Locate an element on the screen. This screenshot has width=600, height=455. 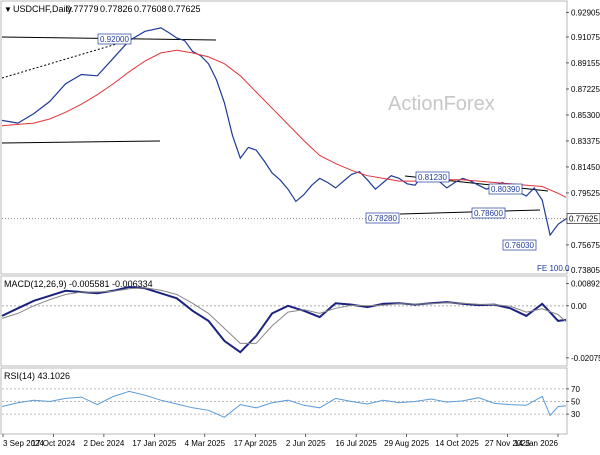
x-tick-label: 4 Mar 2025 is located at coordinates (205, 443).